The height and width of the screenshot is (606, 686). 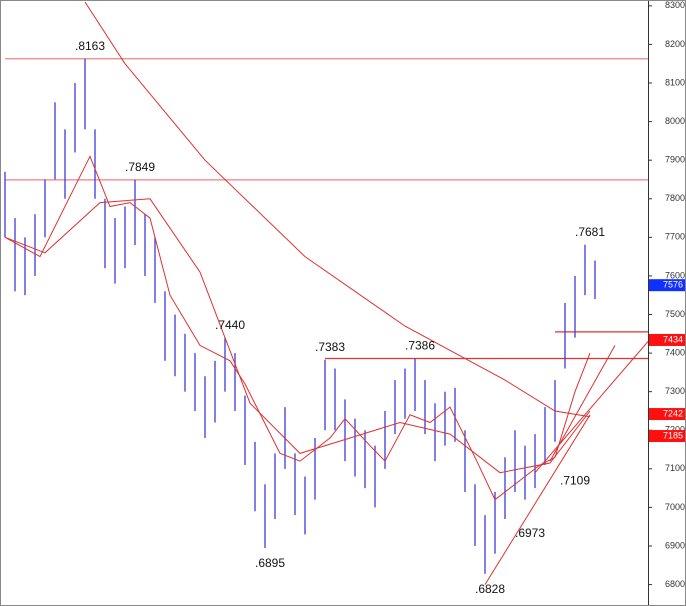 I want to click on y-tick-label: 7500, so click(x=675, y=314).